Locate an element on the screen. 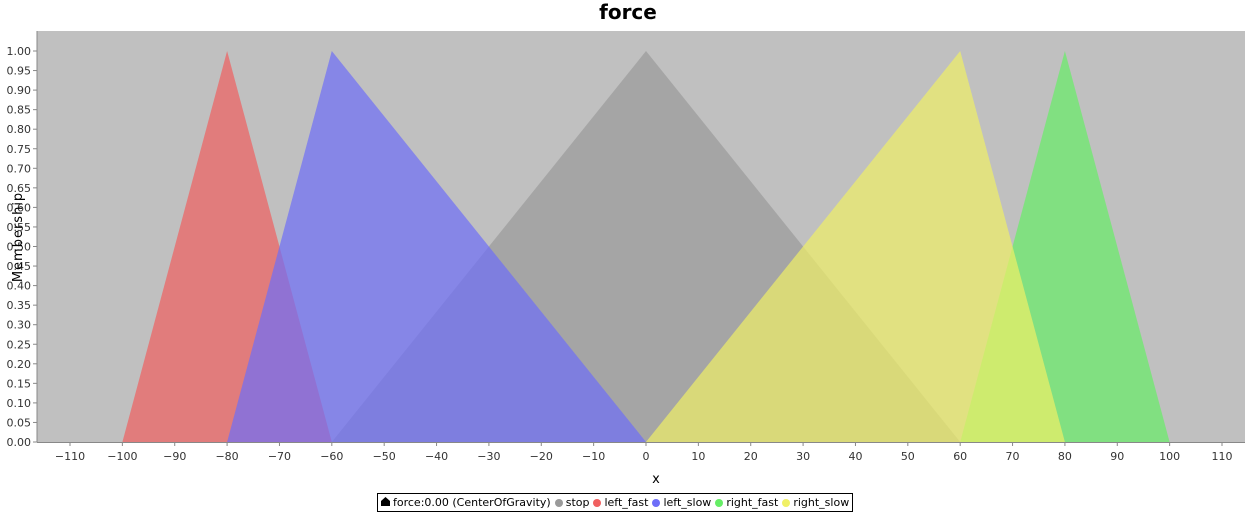 Image resolution: width=1256 pixels, height=517 pixels. x-tick-label: 90 is located at coordinates (1117, 456).